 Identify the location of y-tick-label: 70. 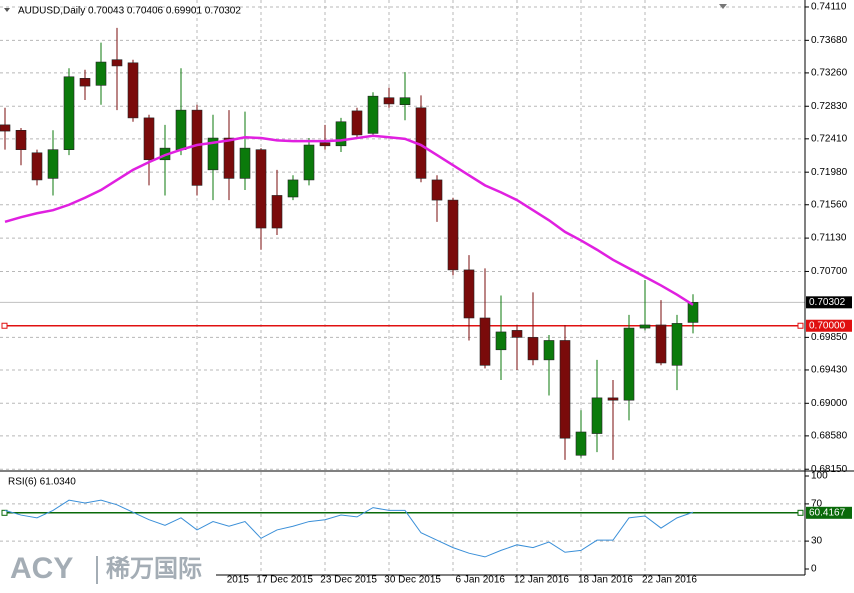
(817, 504).